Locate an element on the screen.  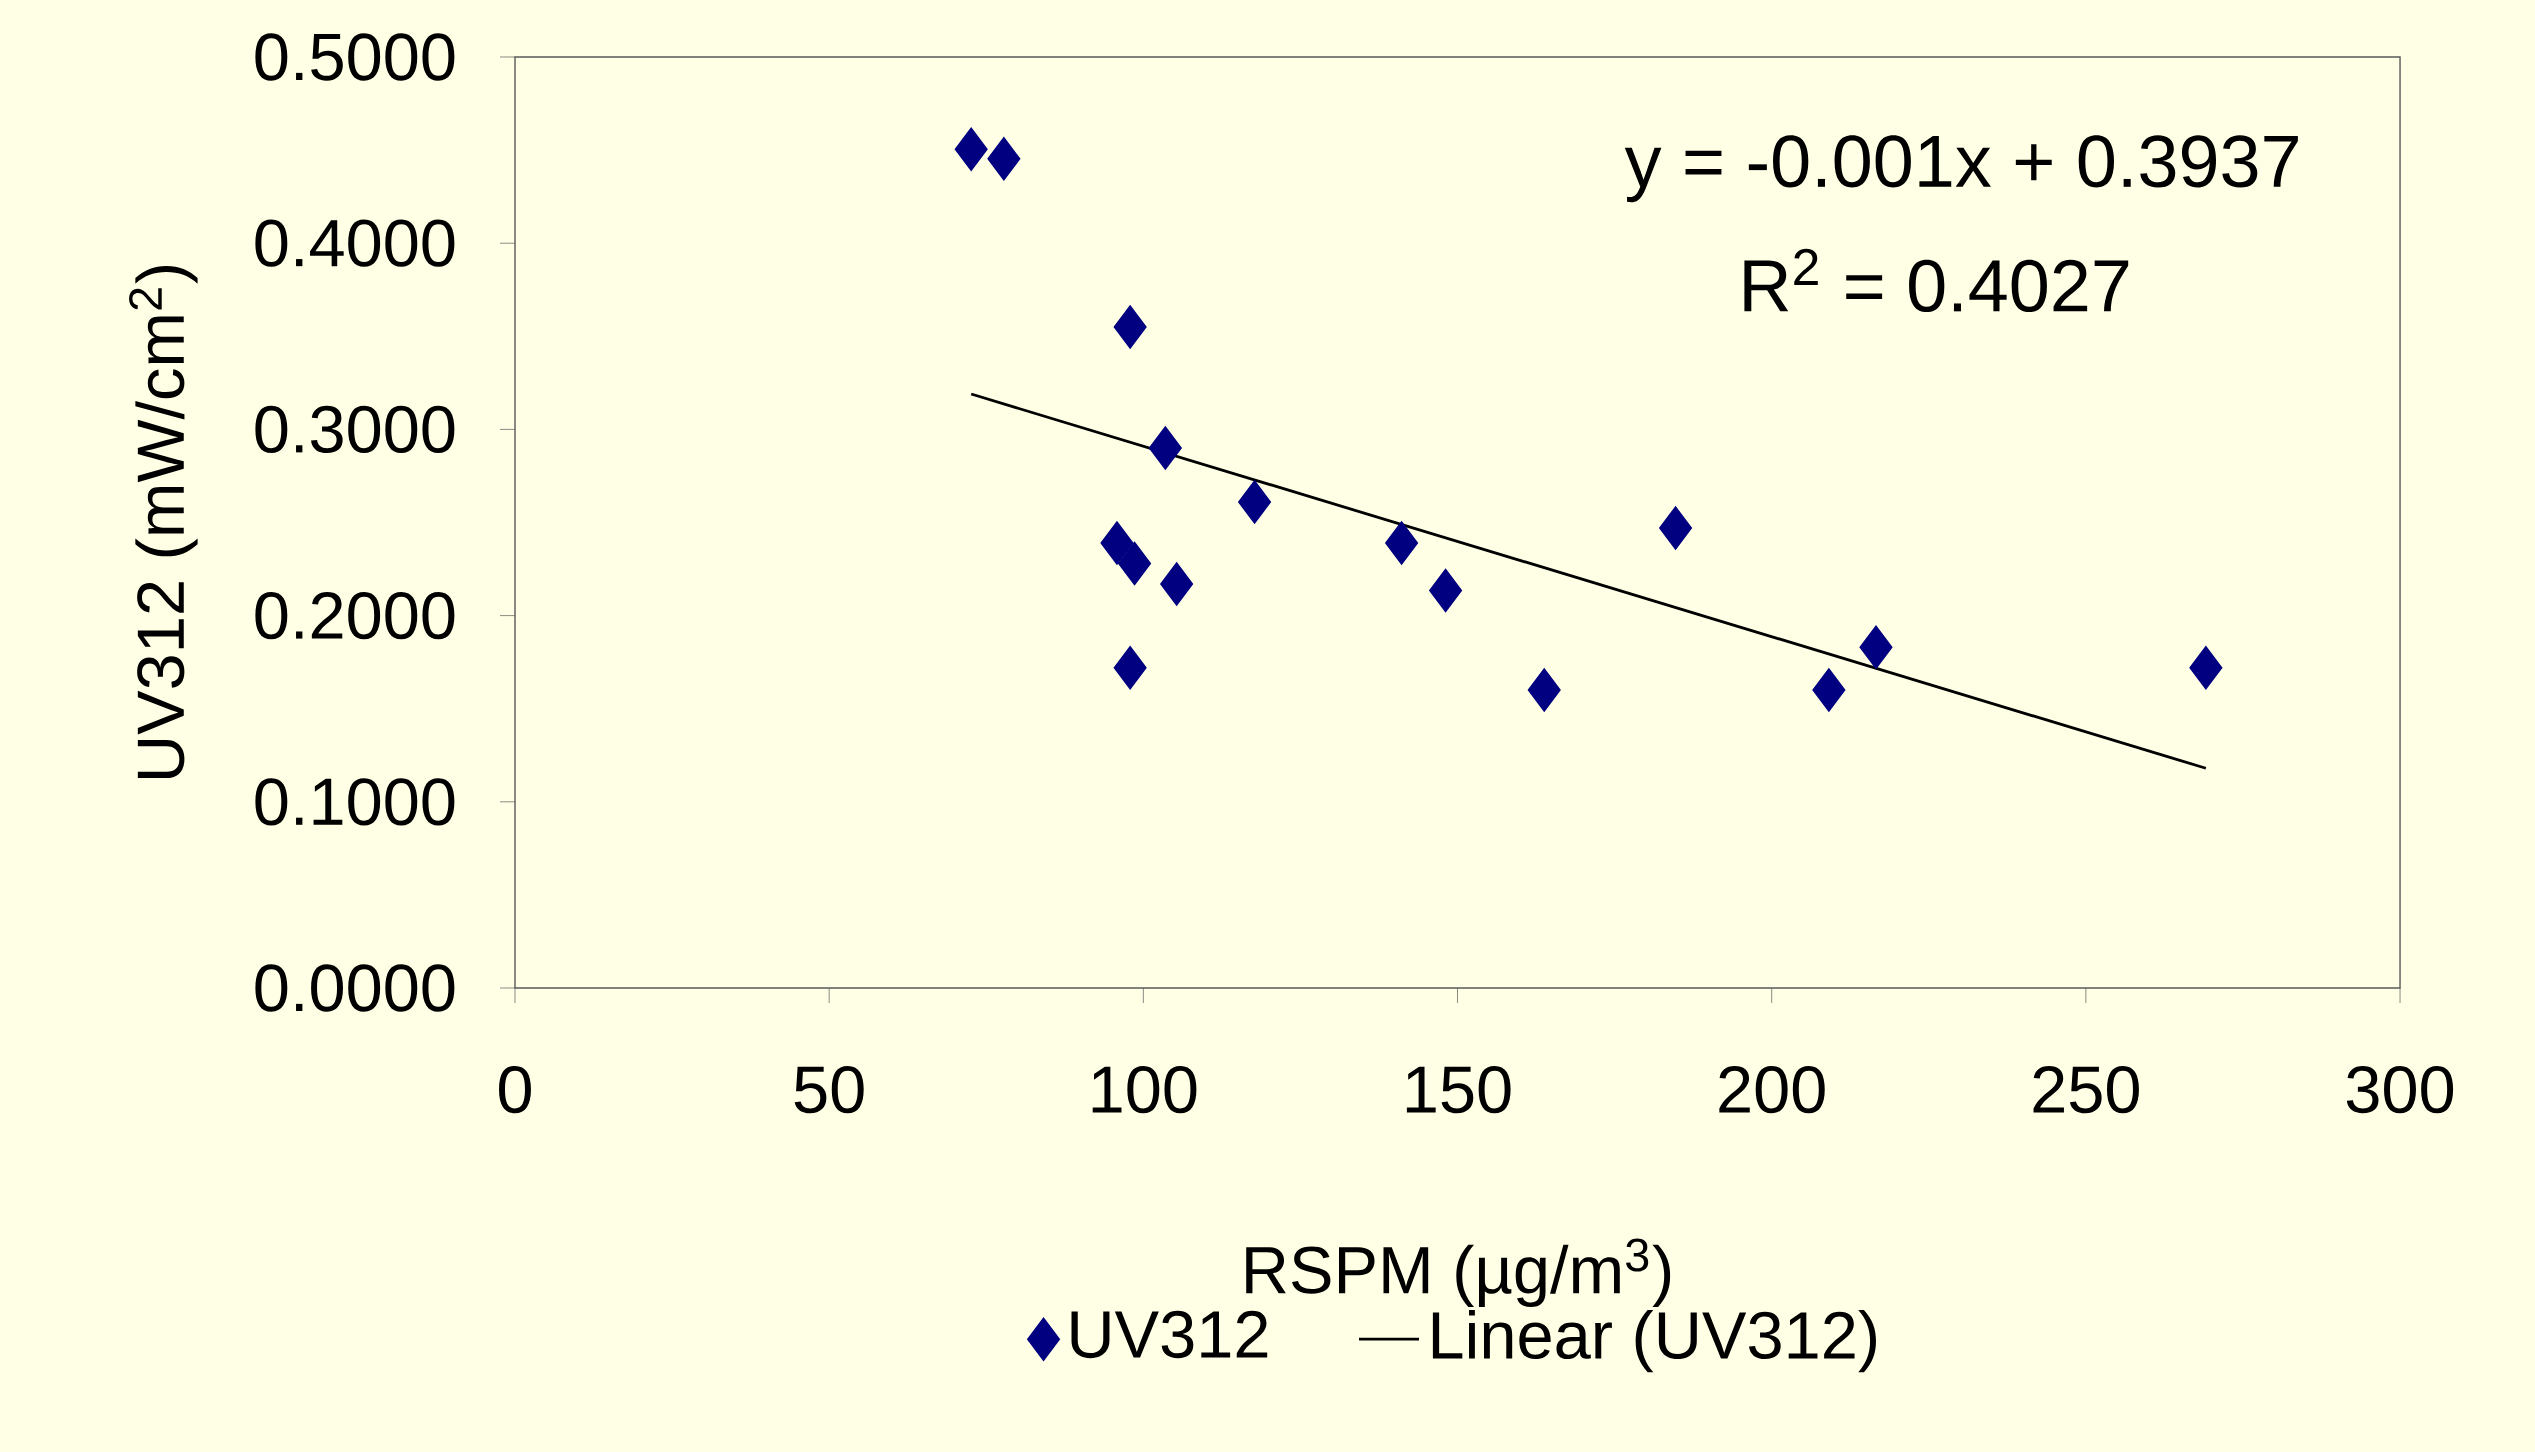
y-axis-title: UV312 (mW/cm$^{2}$) is located at coordinates (163, 522).